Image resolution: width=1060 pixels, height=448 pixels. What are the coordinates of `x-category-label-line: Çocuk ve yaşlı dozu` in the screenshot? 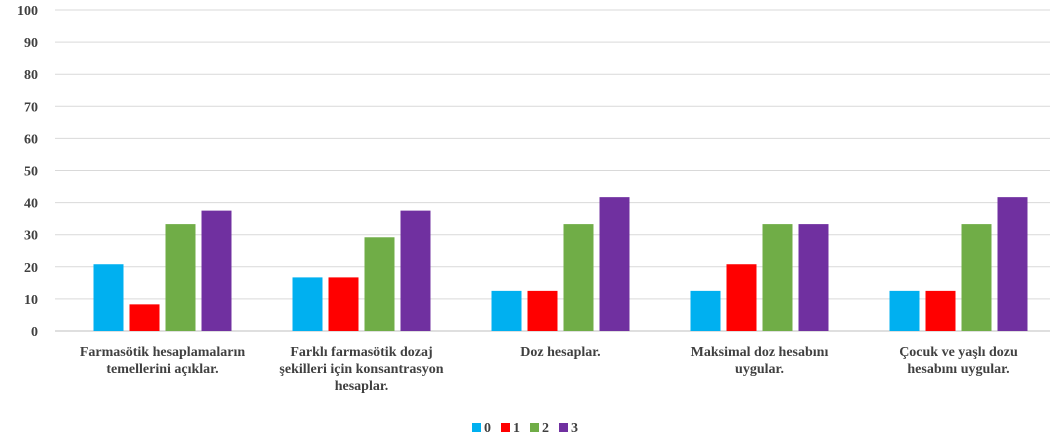 It's located at (958, 352).